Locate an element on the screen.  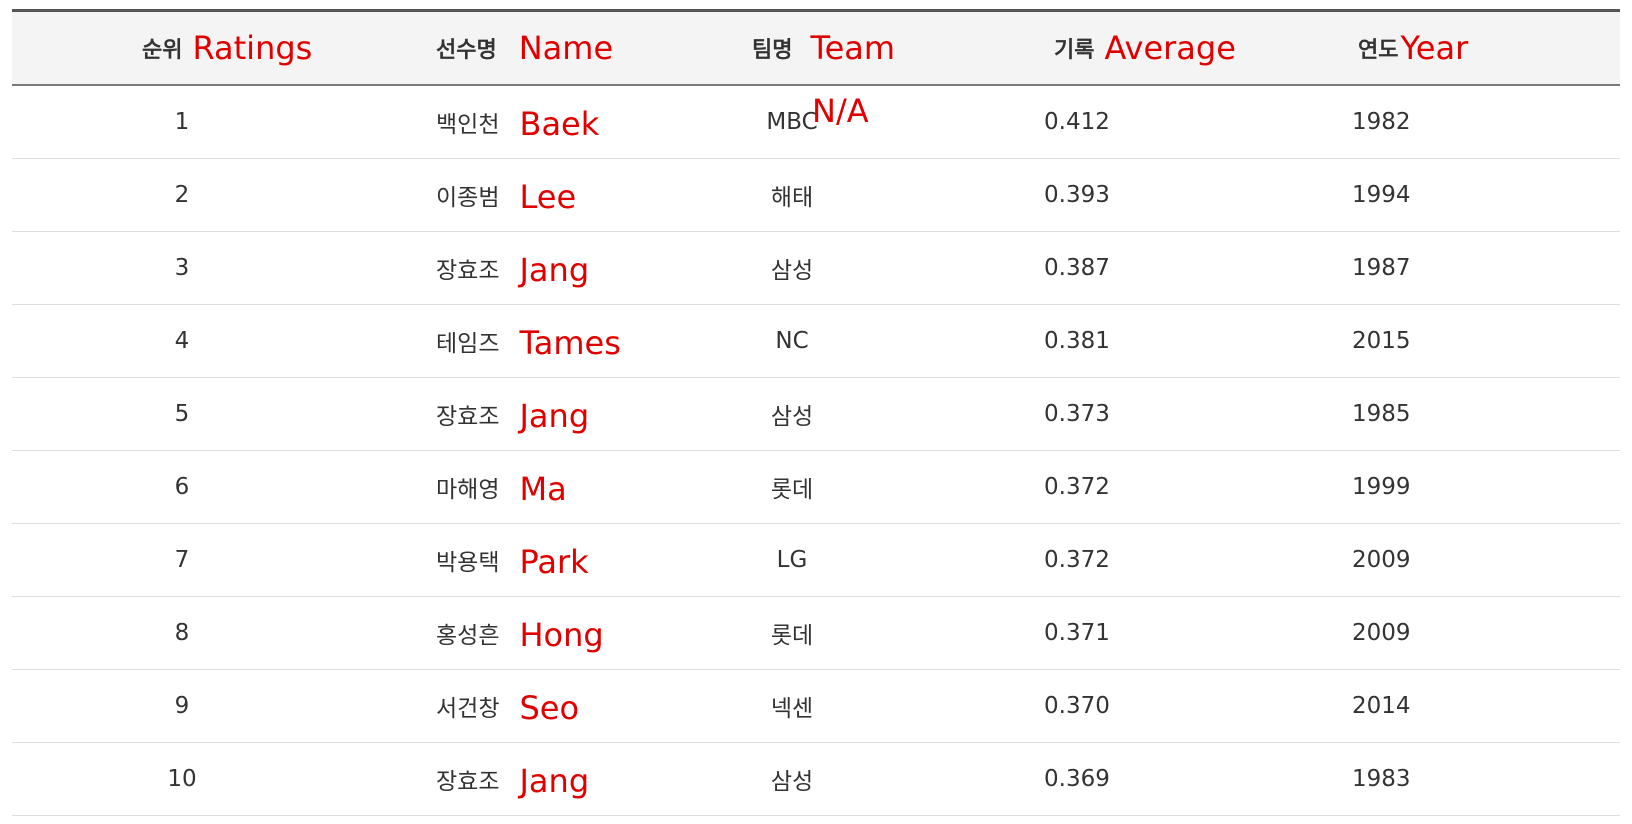
rank-cell: 10 is located at coordinates (182, 779).